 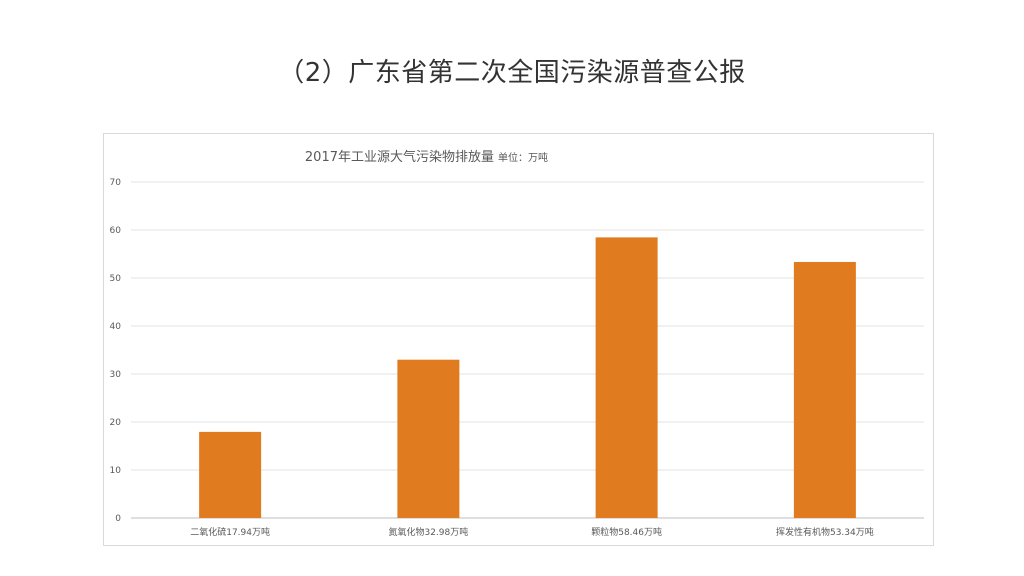 What do you see at coordinates (825, 532) in the screenshot?
I see `x-category-label: 挥发性有机物53.34万吨` at bounding box center [825, 532].